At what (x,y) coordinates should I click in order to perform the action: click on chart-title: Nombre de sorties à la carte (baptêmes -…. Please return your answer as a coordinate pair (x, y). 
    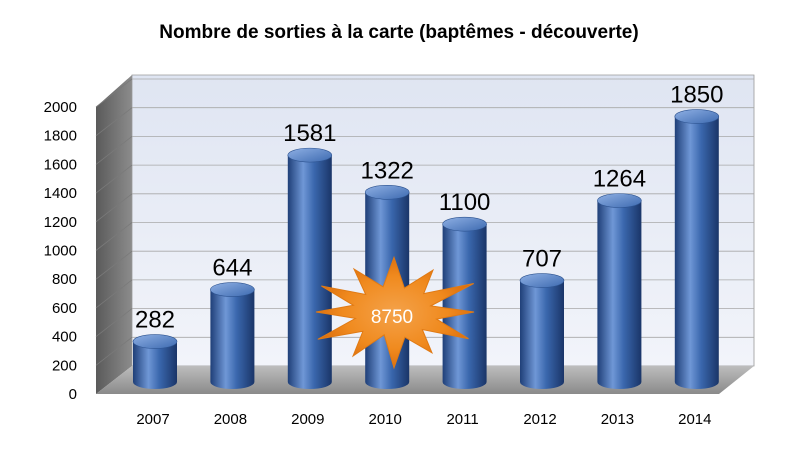
    Looking at the image, I should click on (398, 32).